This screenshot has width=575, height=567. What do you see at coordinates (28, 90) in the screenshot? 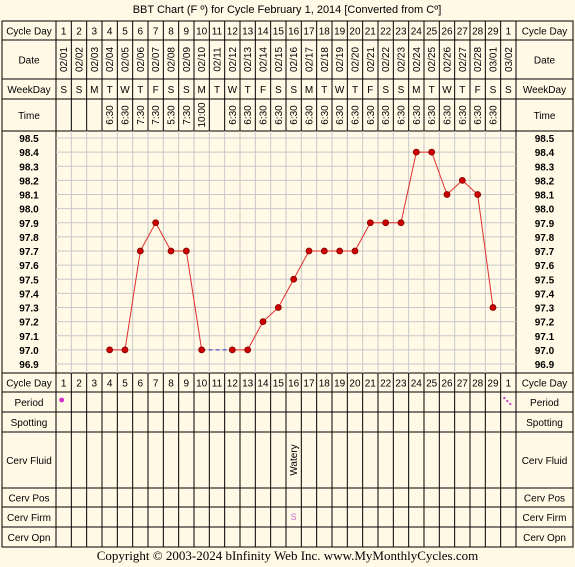
I see `row-label-weekday: WeekDay` at bounding box center [28, 90].